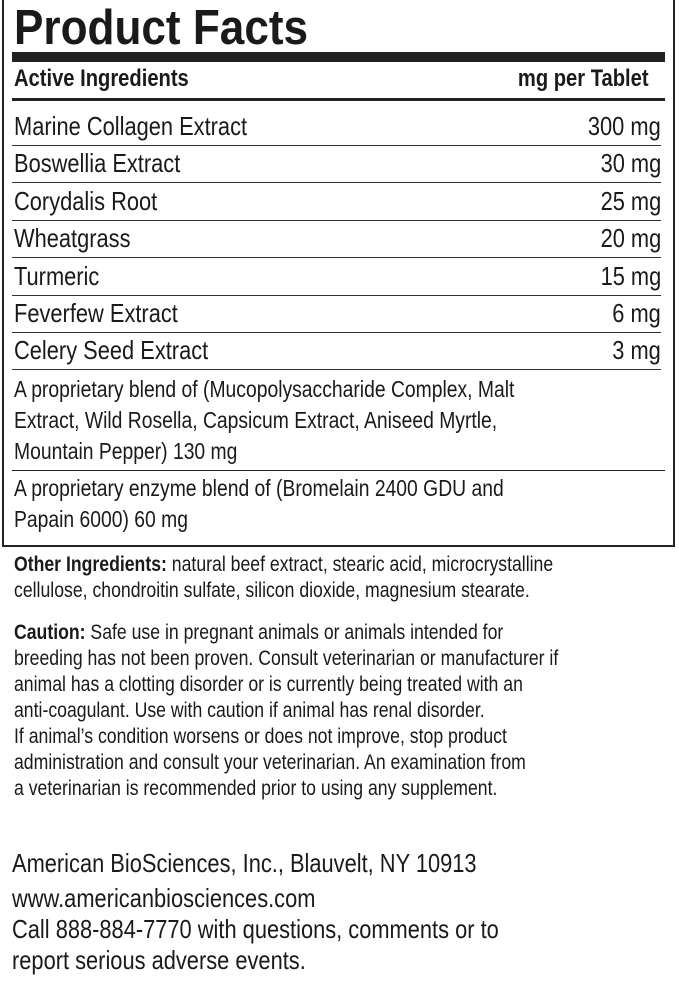 Image resolution: width=679 pixels, height=992 pixels. I want to click on company-website: www.americanbiosciences.com, so click(164, 898).